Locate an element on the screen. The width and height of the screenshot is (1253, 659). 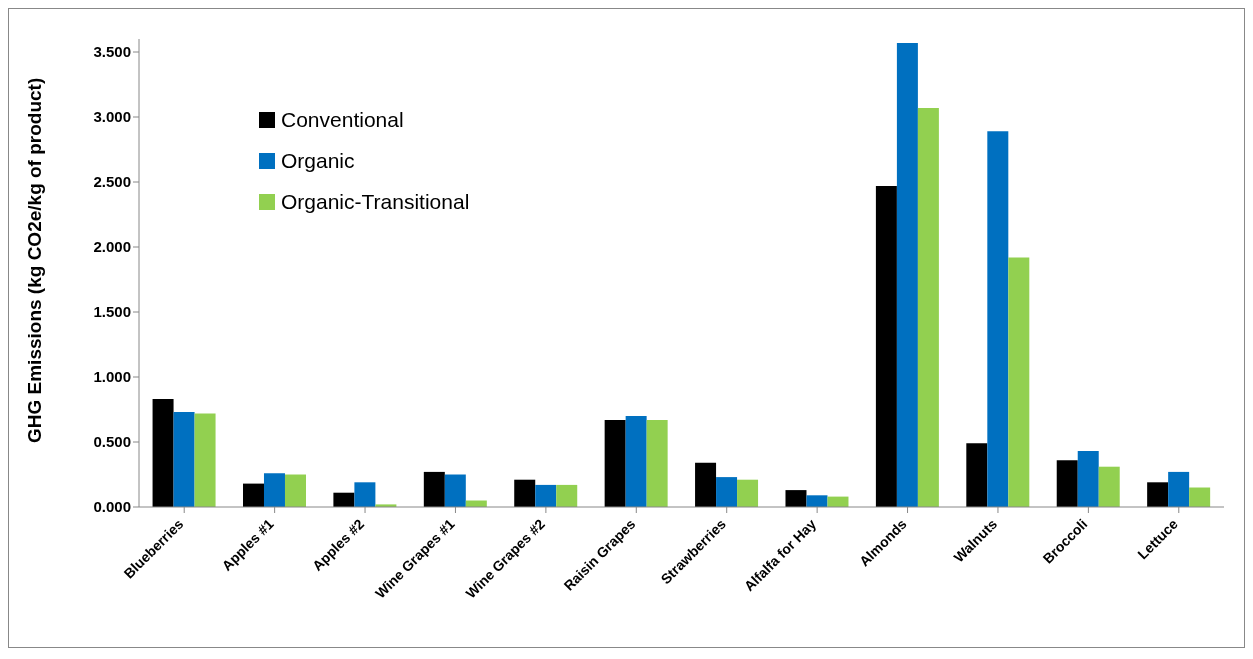
y-axis-title: GHG Emissions (kg CO2e/kg of product) is located at coordinates (34, 260).